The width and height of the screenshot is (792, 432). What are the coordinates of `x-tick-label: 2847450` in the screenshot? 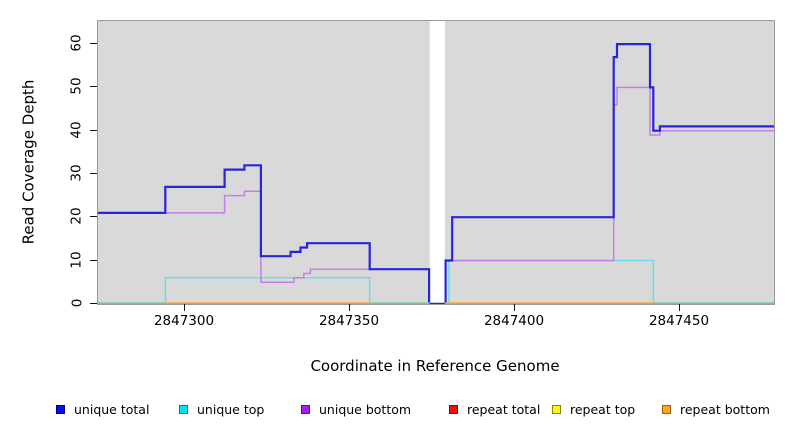 It's located at (679, 321).